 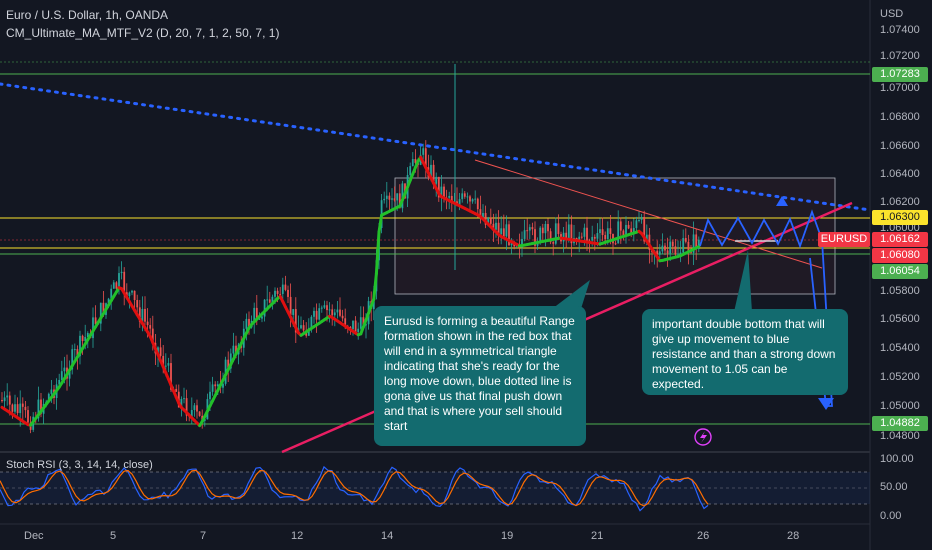 What do you see at coordinates (203, 536) in the screenshot?
I see `time-label: 7` at bounding box center [203, 536].